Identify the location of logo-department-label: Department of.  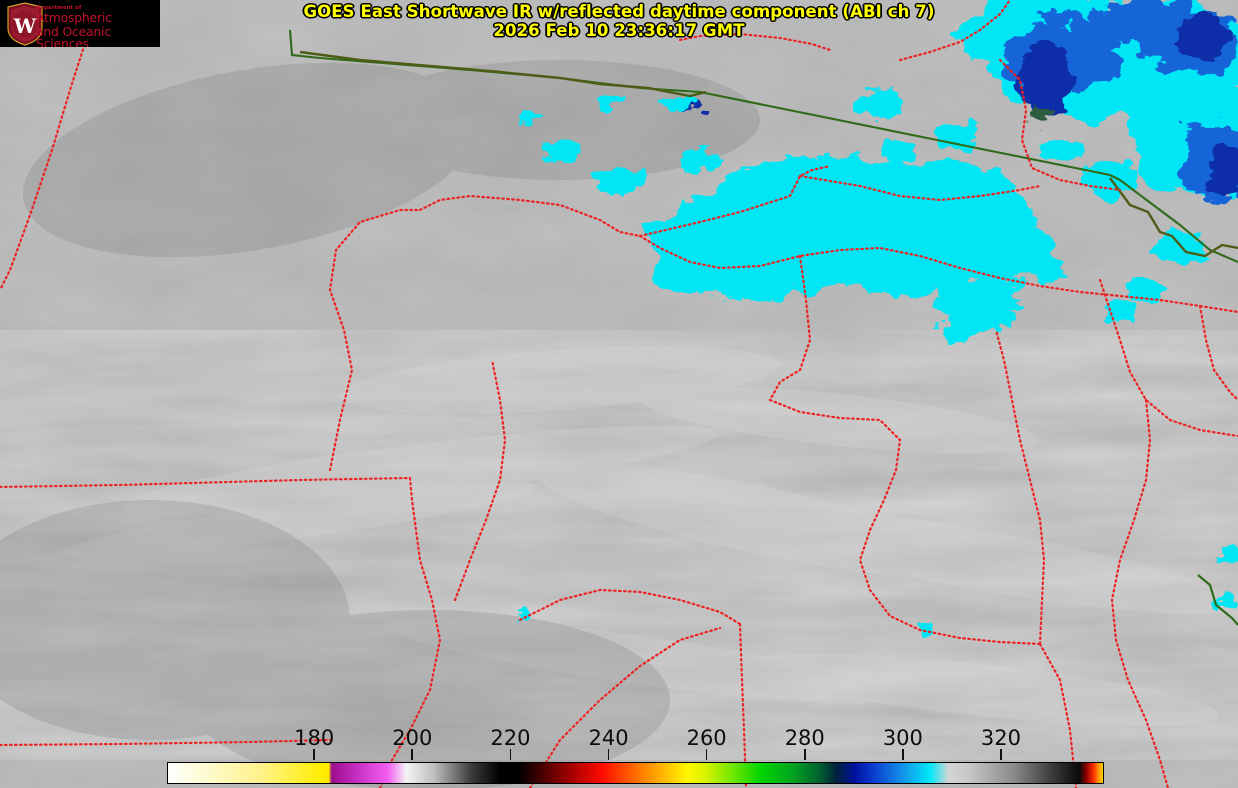
(59, 8).